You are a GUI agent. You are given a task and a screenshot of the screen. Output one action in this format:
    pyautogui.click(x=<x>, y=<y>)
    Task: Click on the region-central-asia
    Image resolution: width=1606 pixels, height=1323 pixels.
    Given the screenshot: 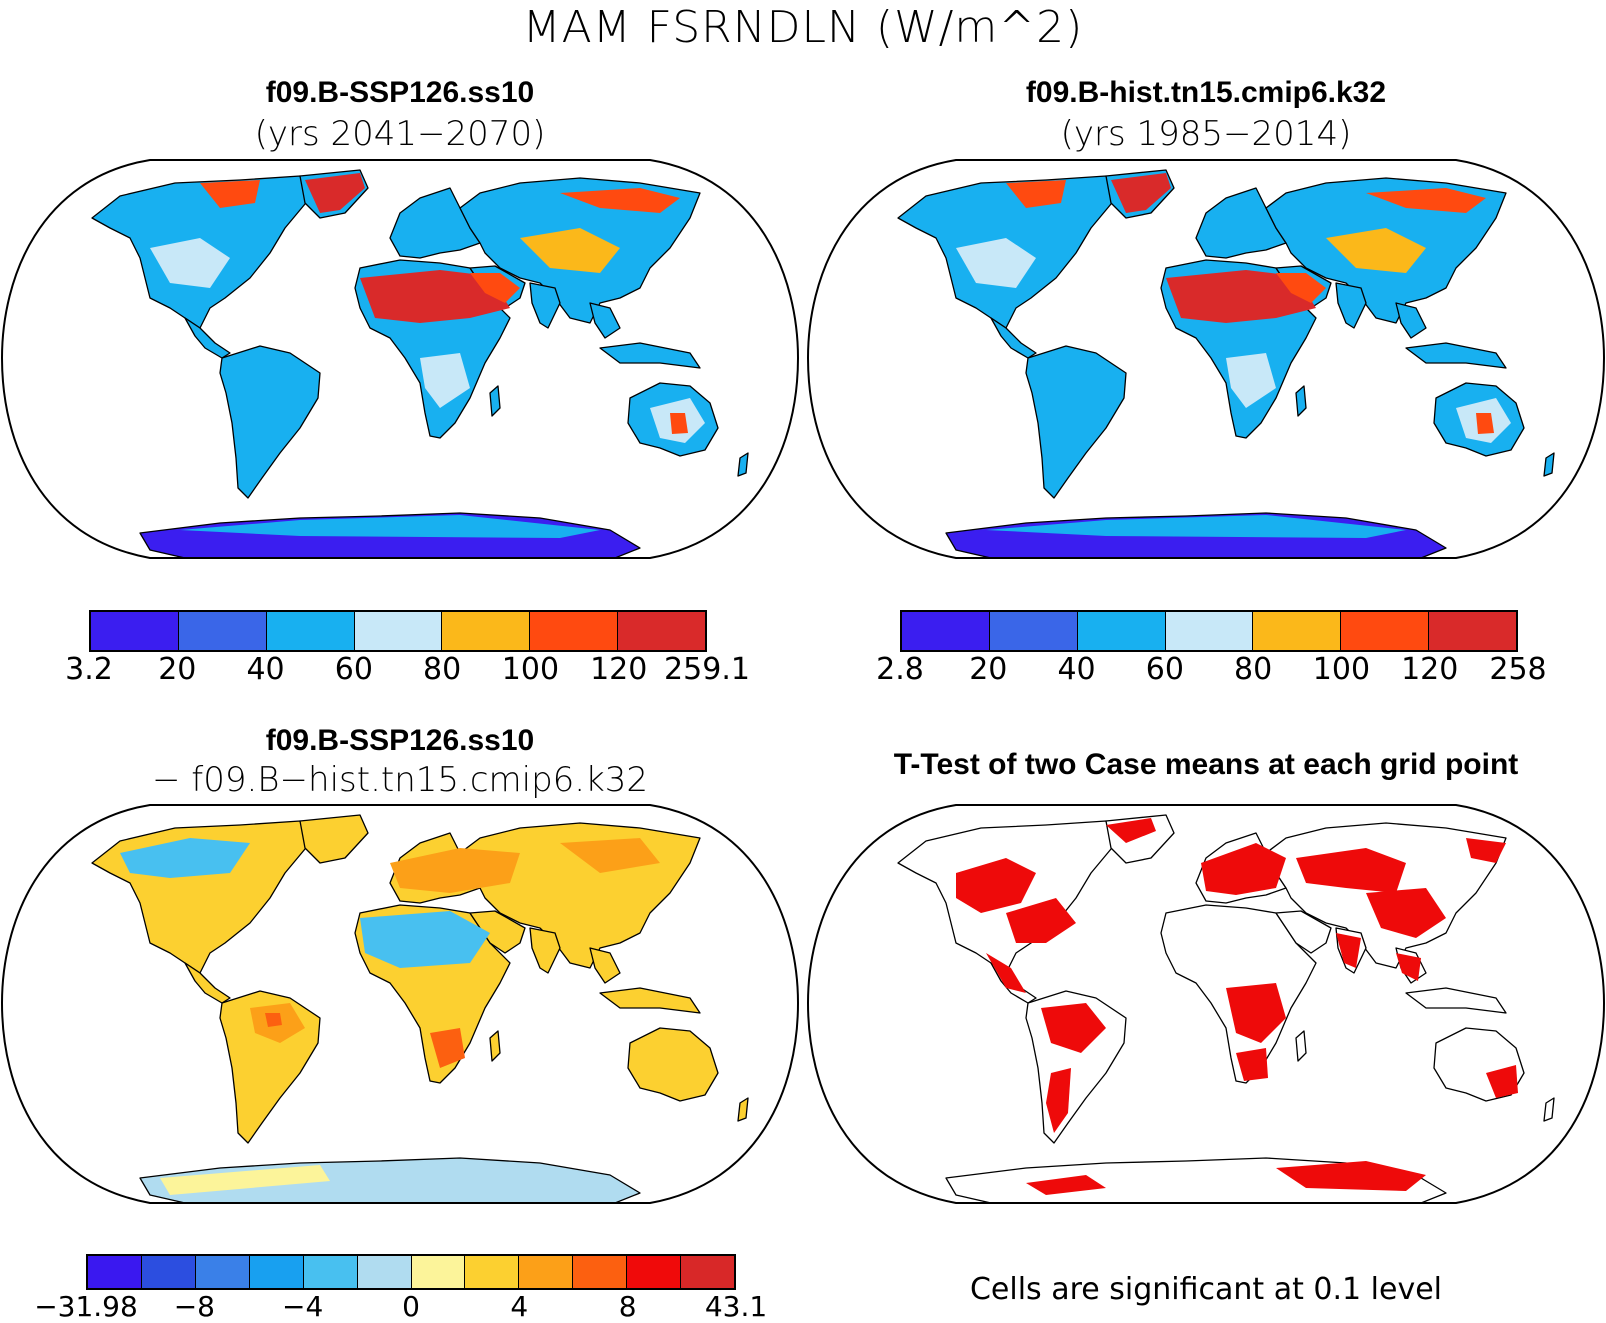 What is the action you would take?
    pyautogui.click(x=1376, y=250)
    